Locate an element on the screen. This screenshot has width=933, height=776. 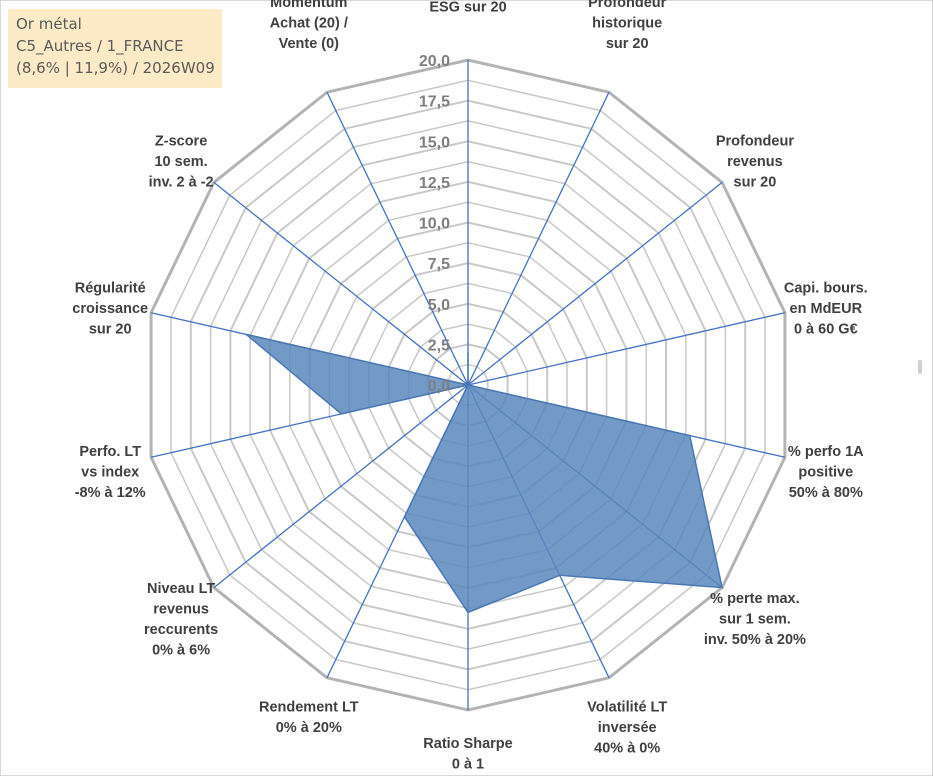
category-label-line: % perte max. is located at coordinates (754, 599).